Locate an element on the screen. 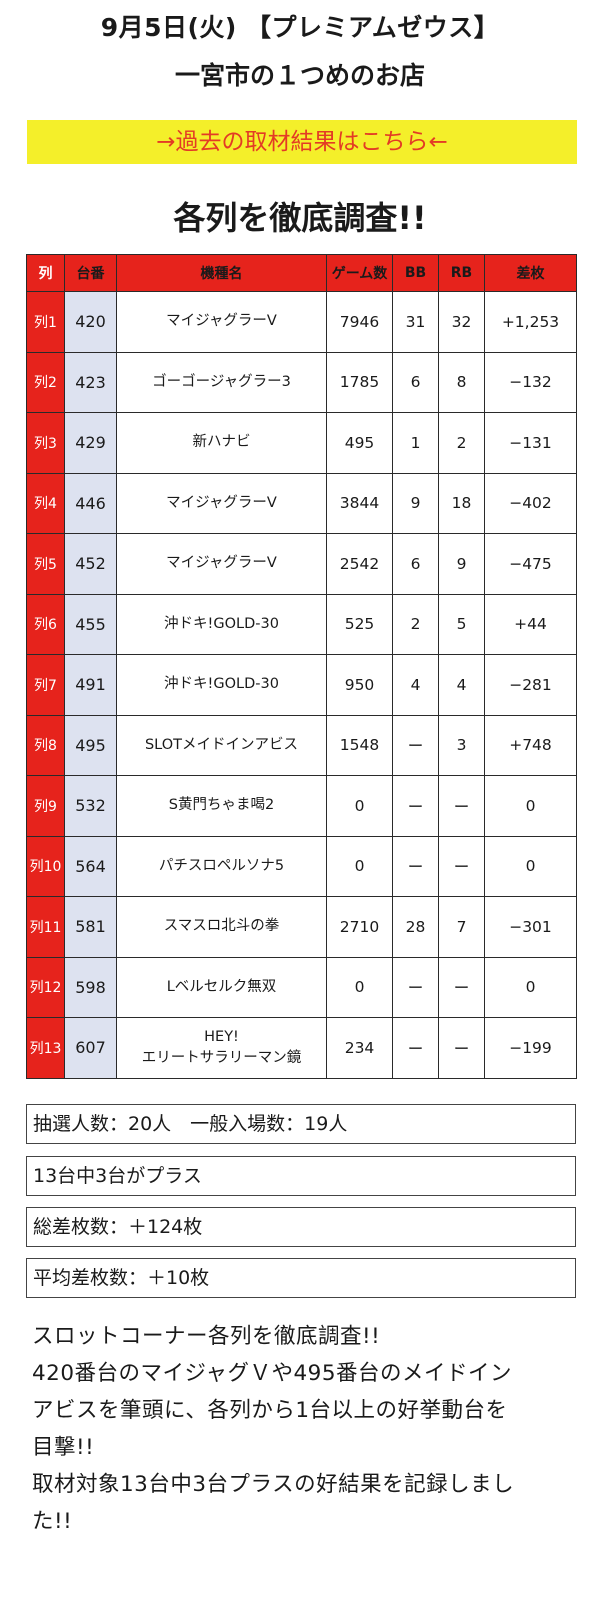 This screenshot has height=1600, width=600. row-game-count: 1548 is located at coordinates (359, 745).